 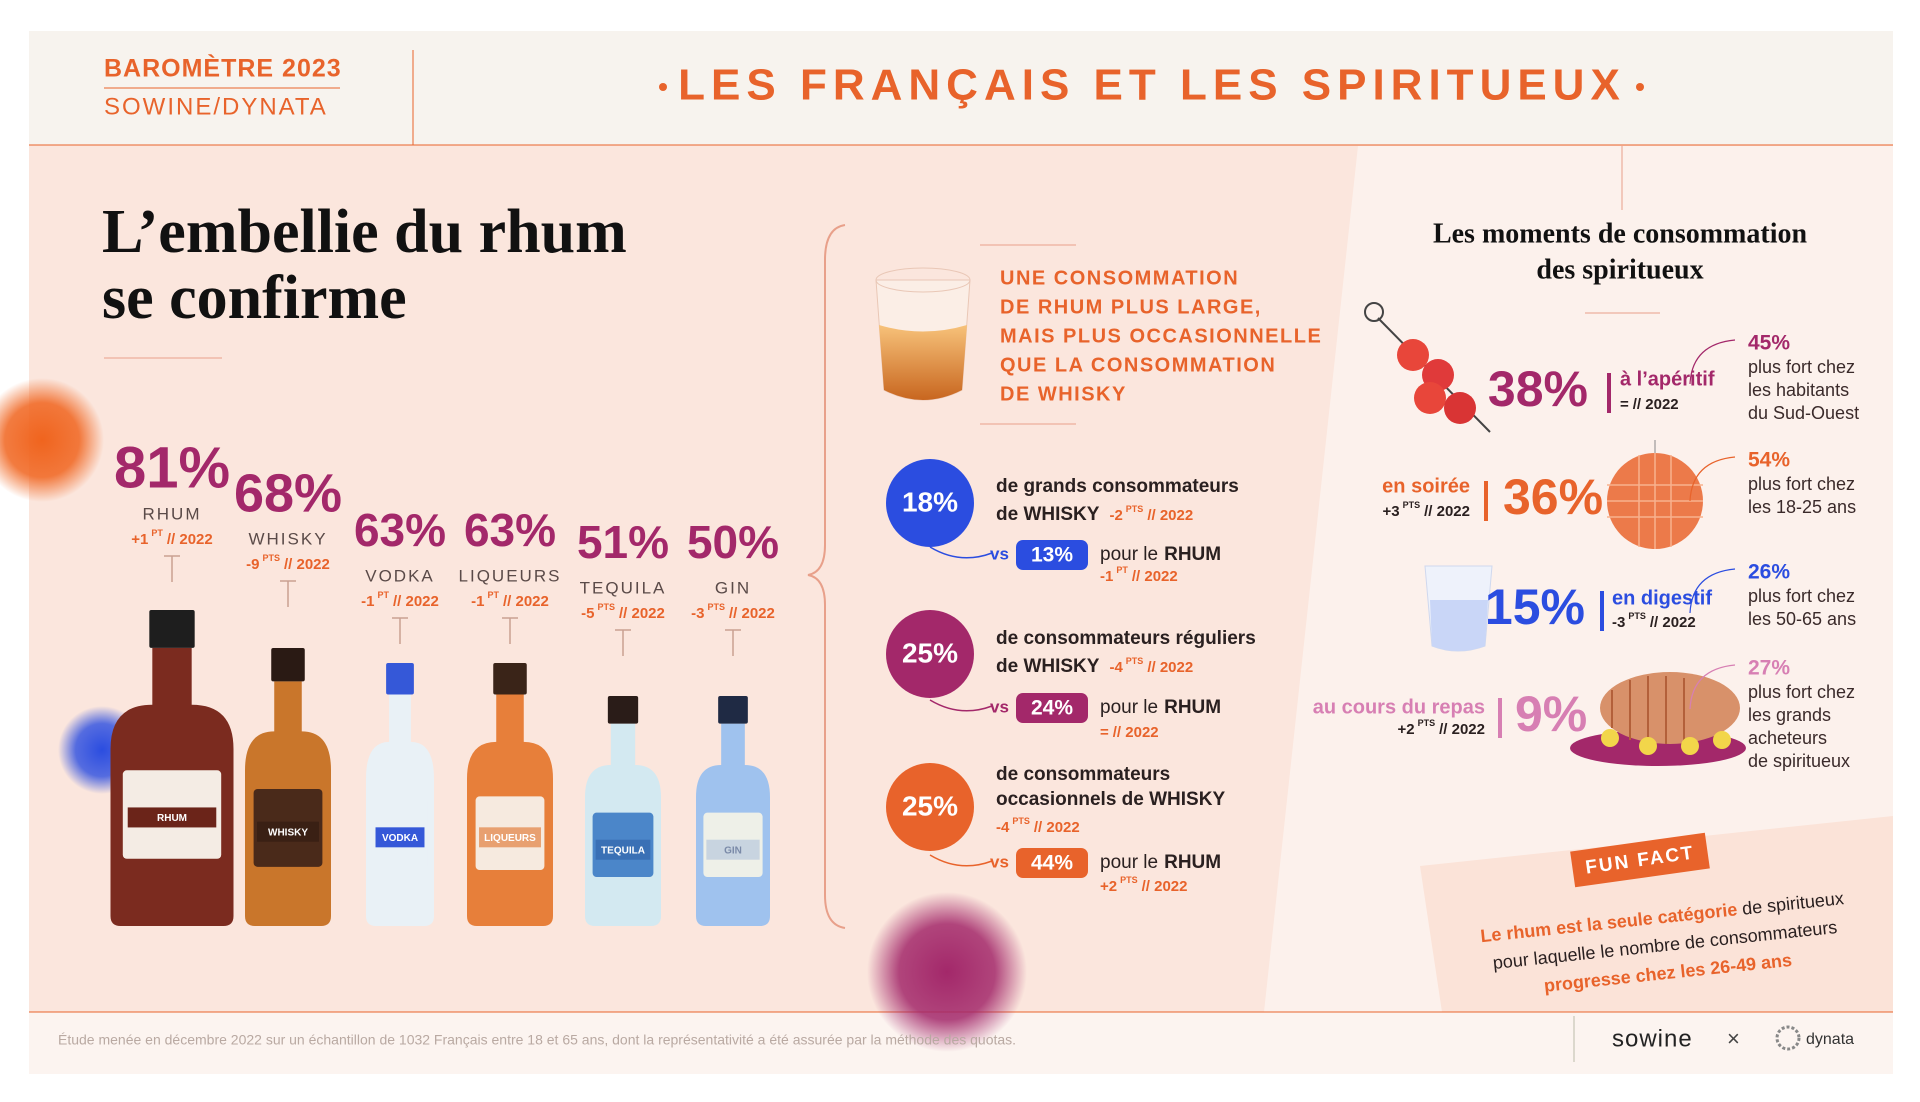 I want to click on spirit-name: VODKA, so click(x=400, y=575).